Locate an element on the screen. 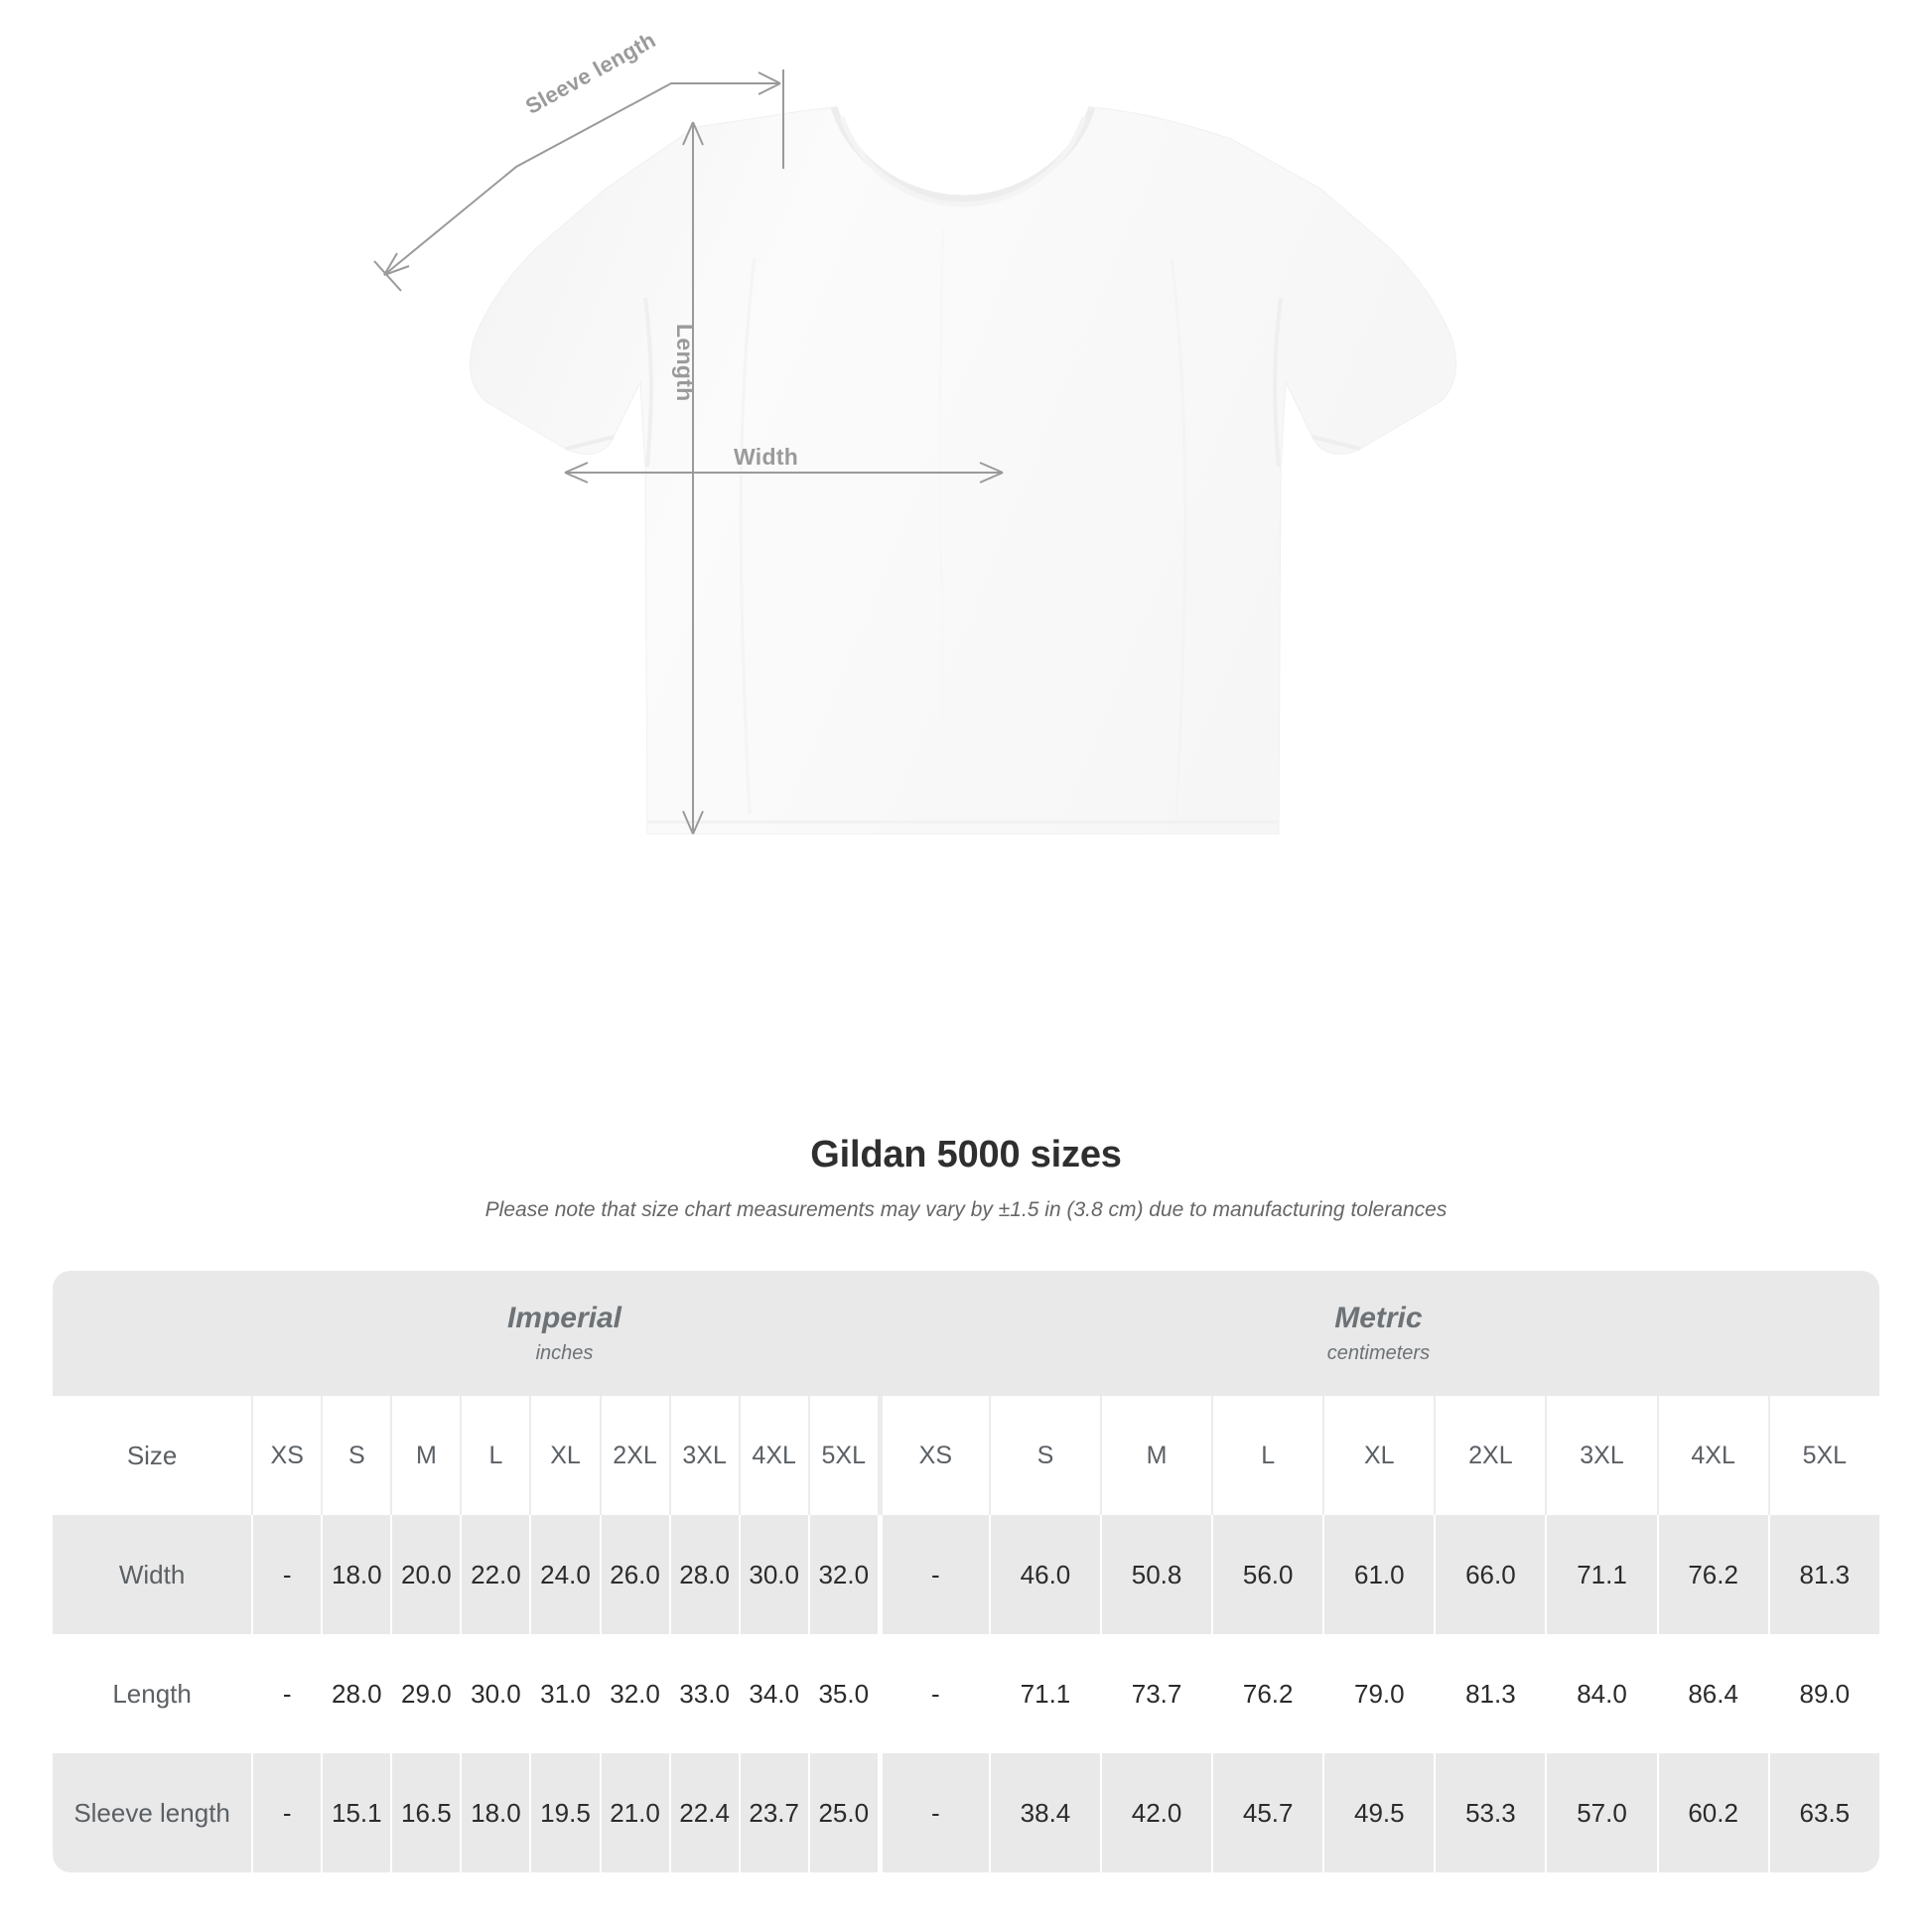 The height and width of the screenshot is (1932, 1932). size-header-metric-s: S is located at coordinates (1045, 1456).